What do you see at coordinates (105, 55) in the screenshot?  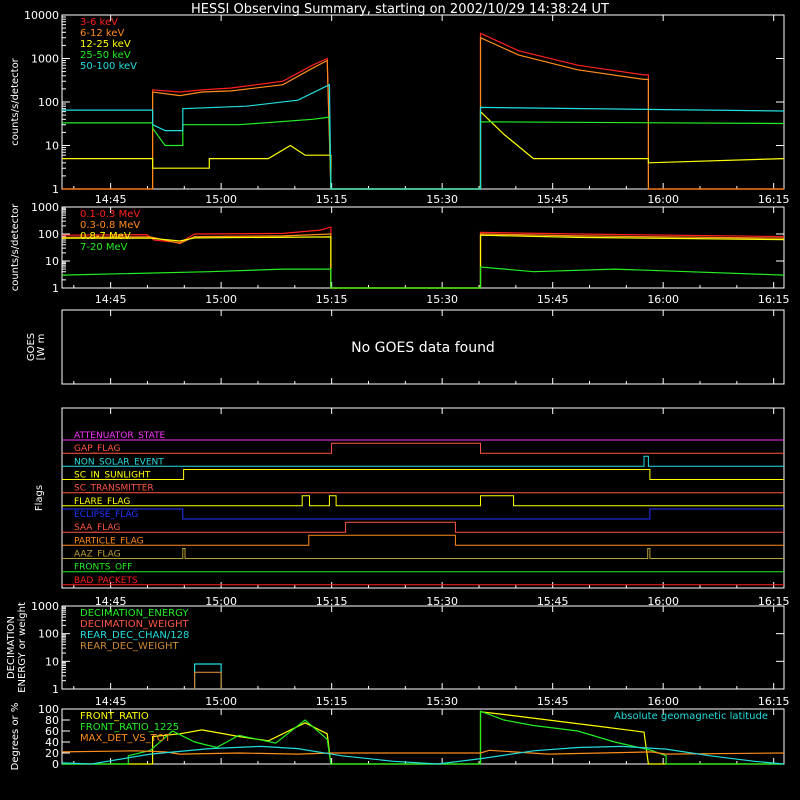 I see `legend-entry: 25-50 keV` at bounding box center [105, 55].